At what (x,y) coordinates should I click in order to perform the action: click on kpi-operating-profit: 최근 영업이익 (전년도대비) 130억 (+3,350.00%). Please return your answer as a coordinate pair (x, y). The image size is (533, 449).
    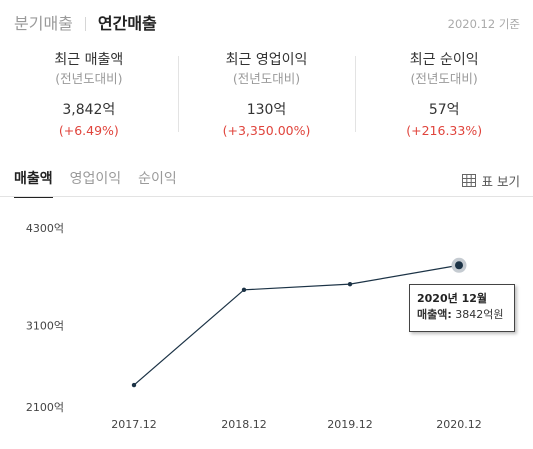
    Looking at the image, I should click on (266, 94).